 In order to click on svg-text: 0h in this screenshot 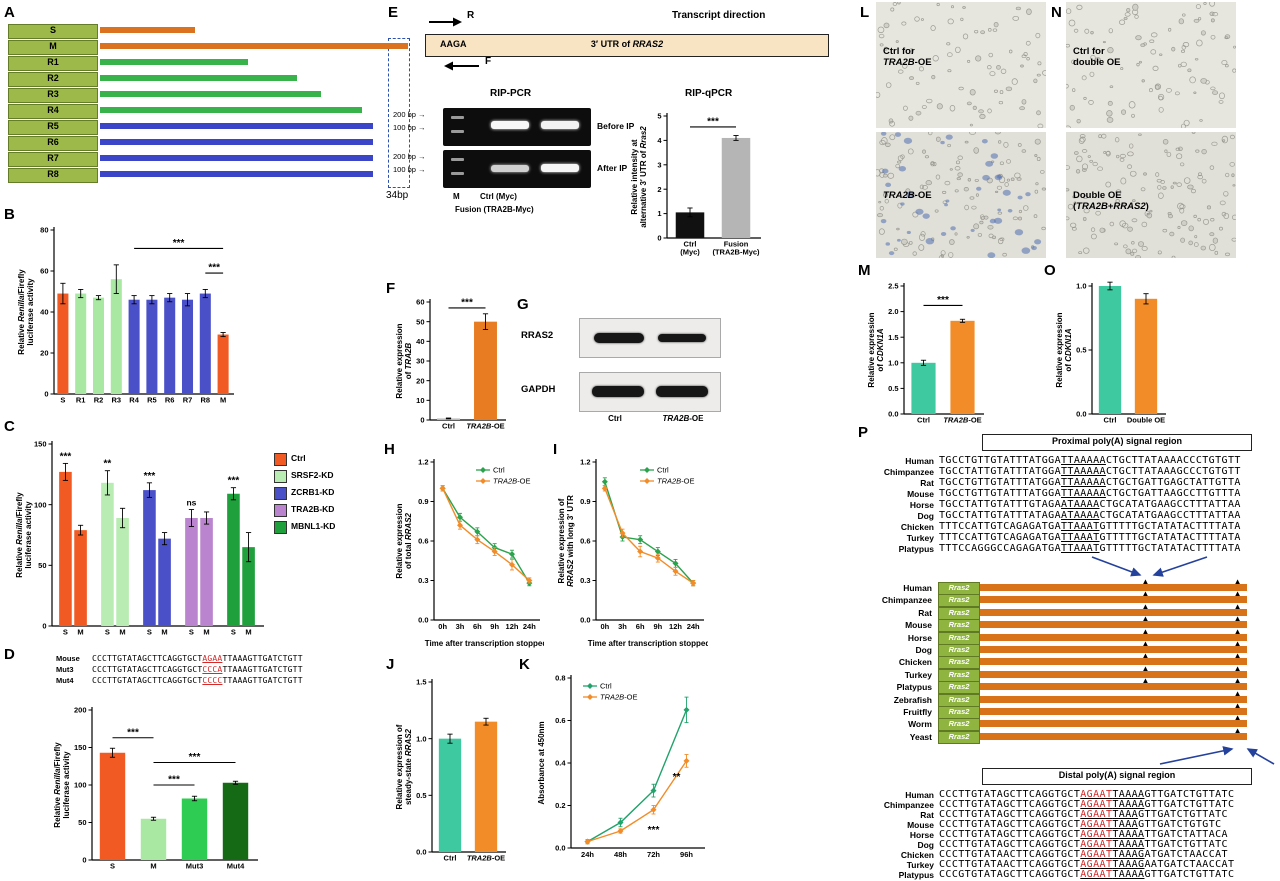, I will do `click(442, 626)`.